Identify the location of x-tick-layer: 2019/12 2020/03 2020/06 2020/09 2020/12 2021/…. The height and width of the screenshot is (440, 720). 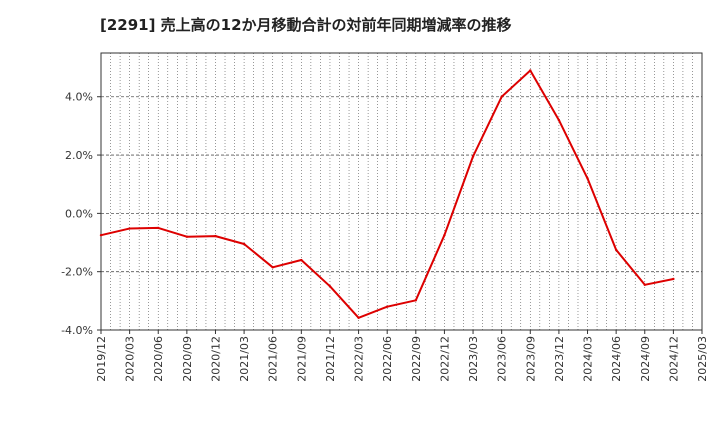
(402, 356).